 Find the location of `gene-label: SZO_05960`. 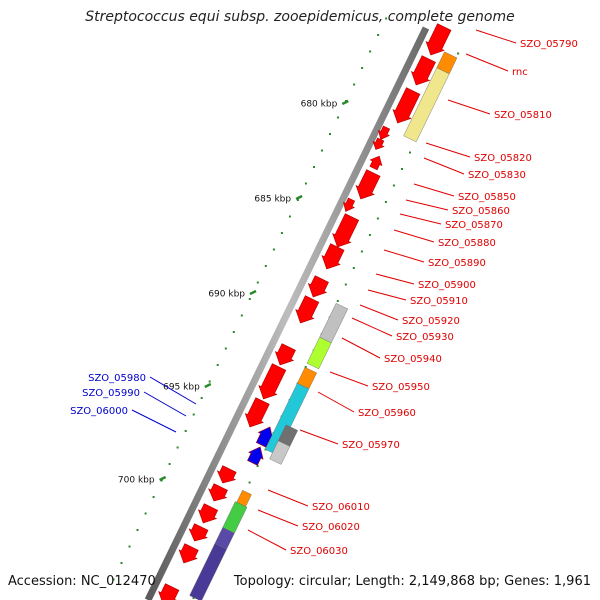

gene-label: SZO_05960 is located at coordinates (387, 413).